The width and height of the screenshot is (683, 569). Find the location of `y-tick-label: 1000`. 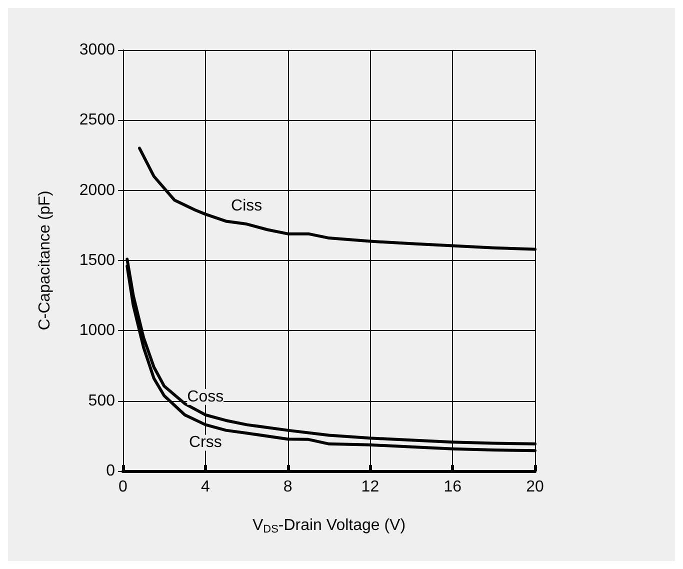

y-tick-label: 1000 is located at coordinates (97, 331).